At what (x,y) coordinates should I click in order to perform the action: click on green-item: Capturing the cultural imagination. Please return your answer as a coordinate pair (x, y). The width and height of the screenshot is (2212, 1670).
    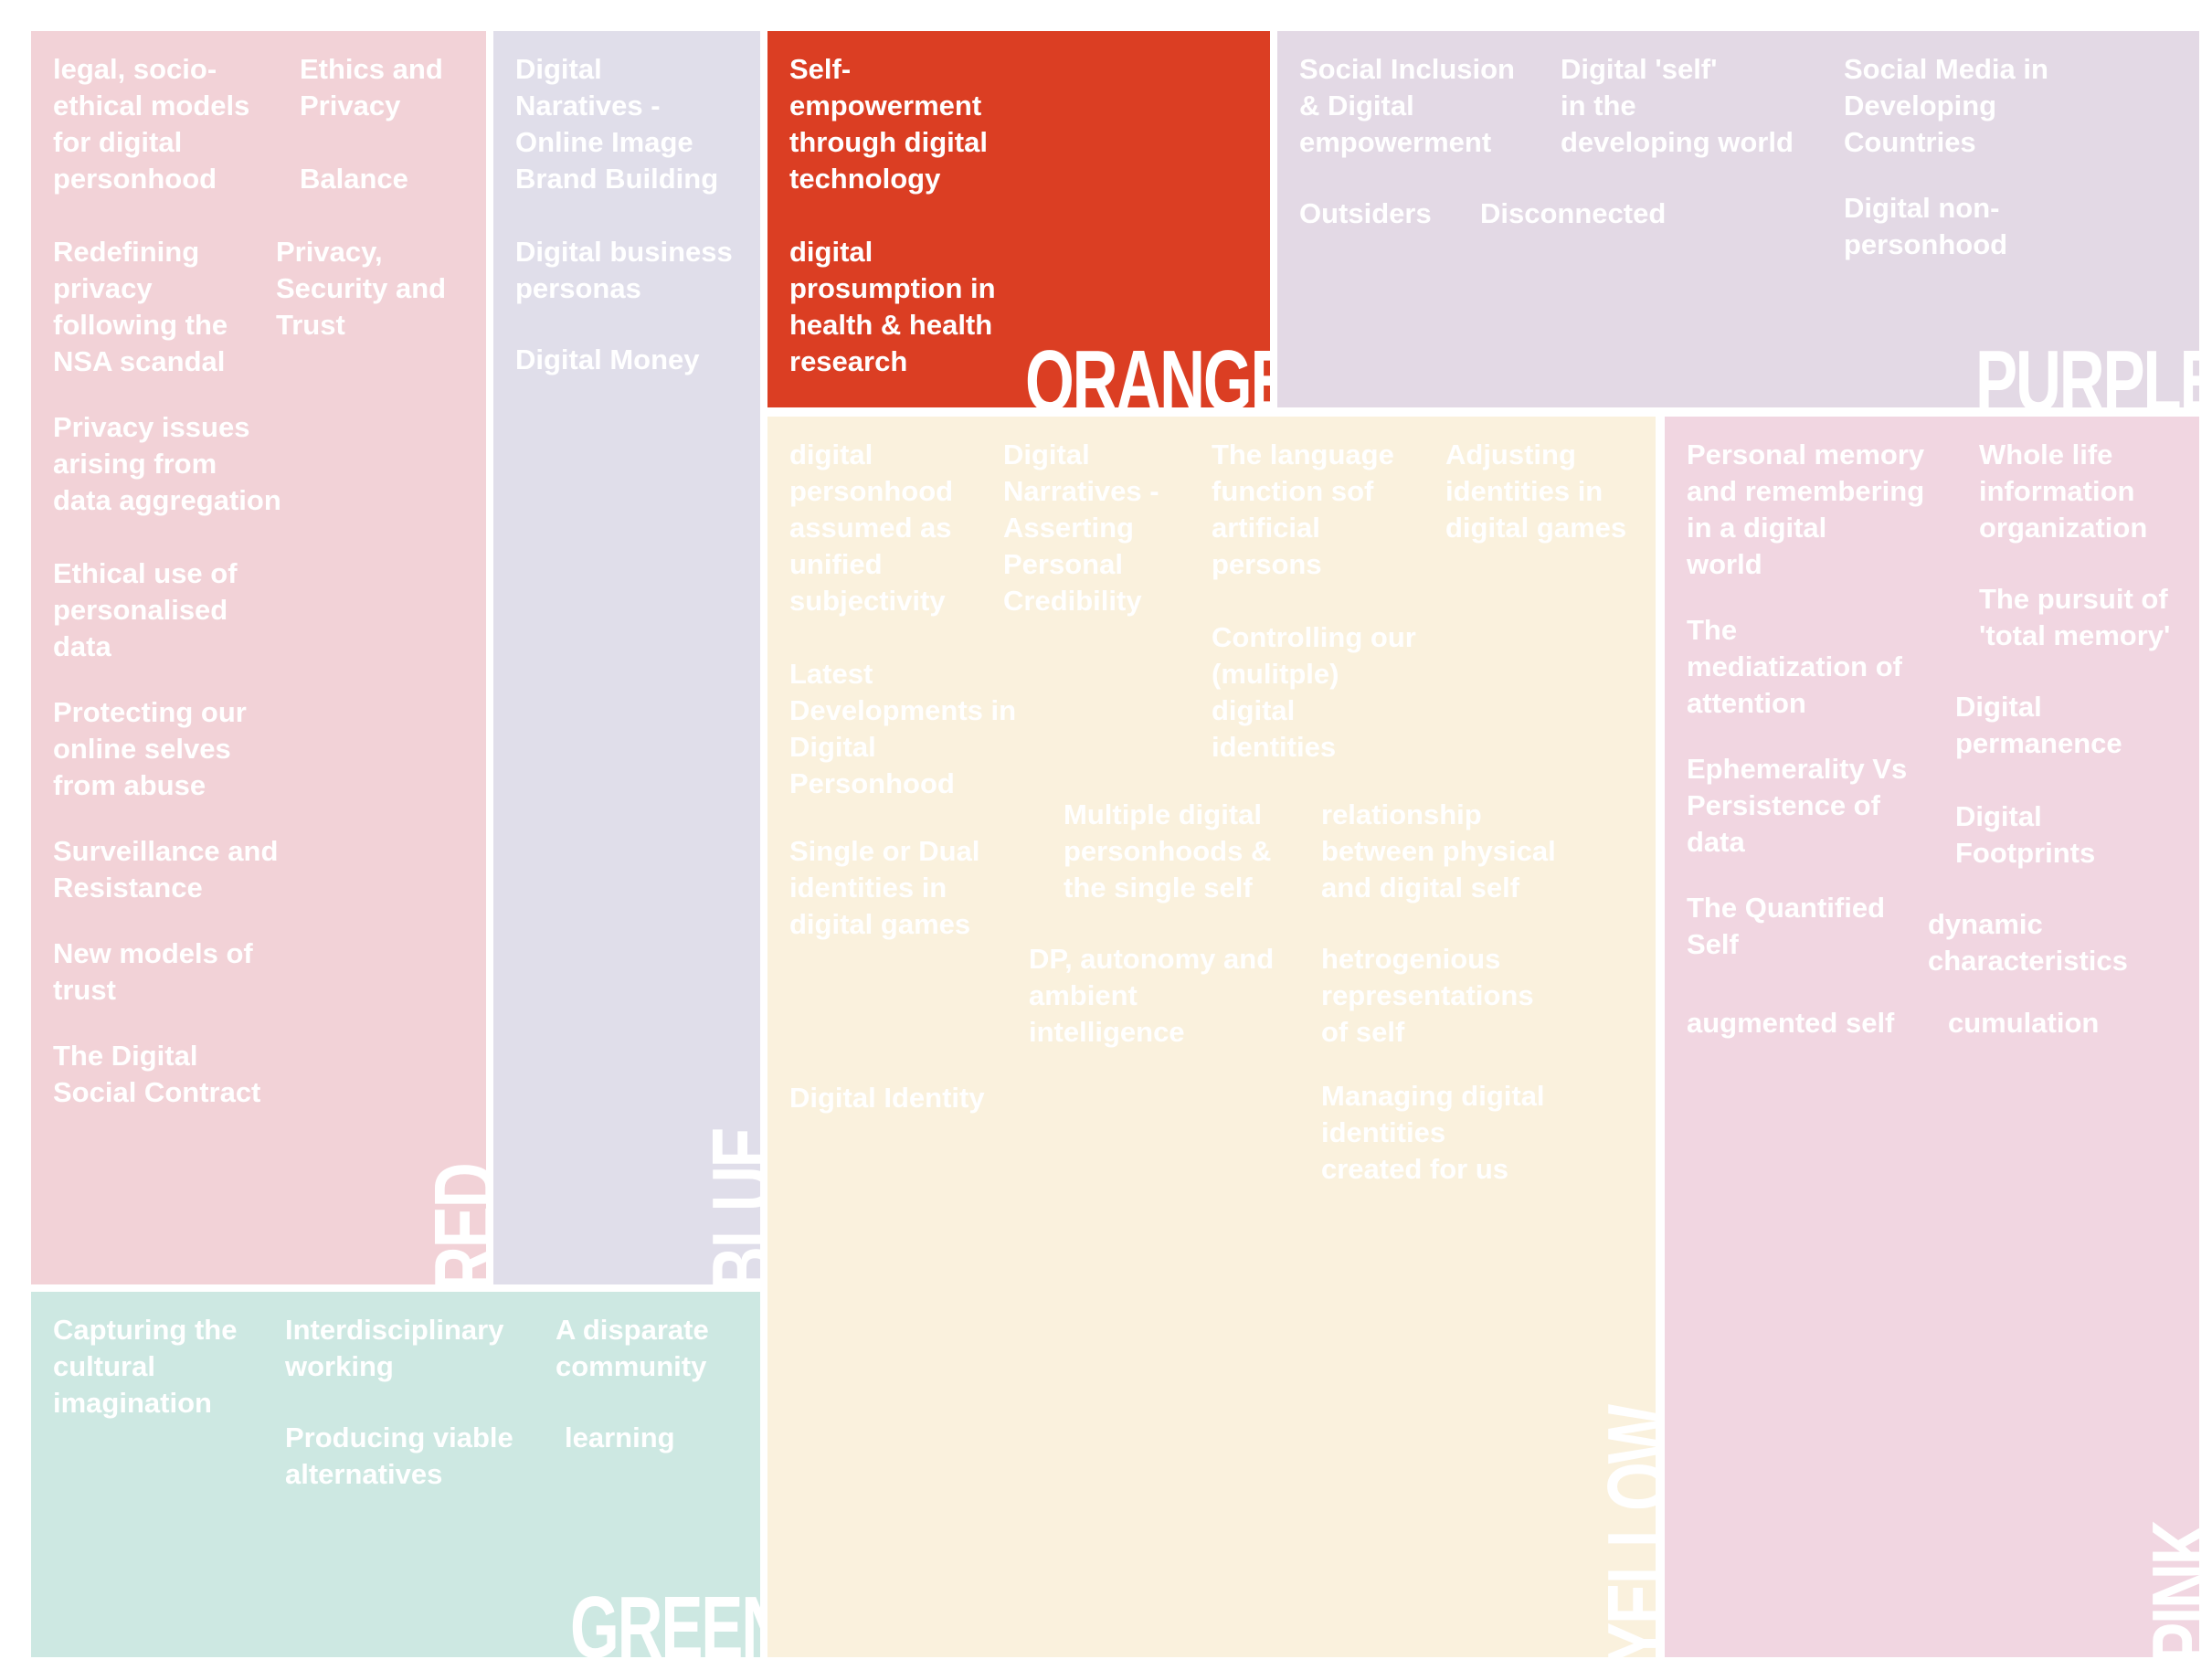
    Looking at the image, I should click on (145, 1366).